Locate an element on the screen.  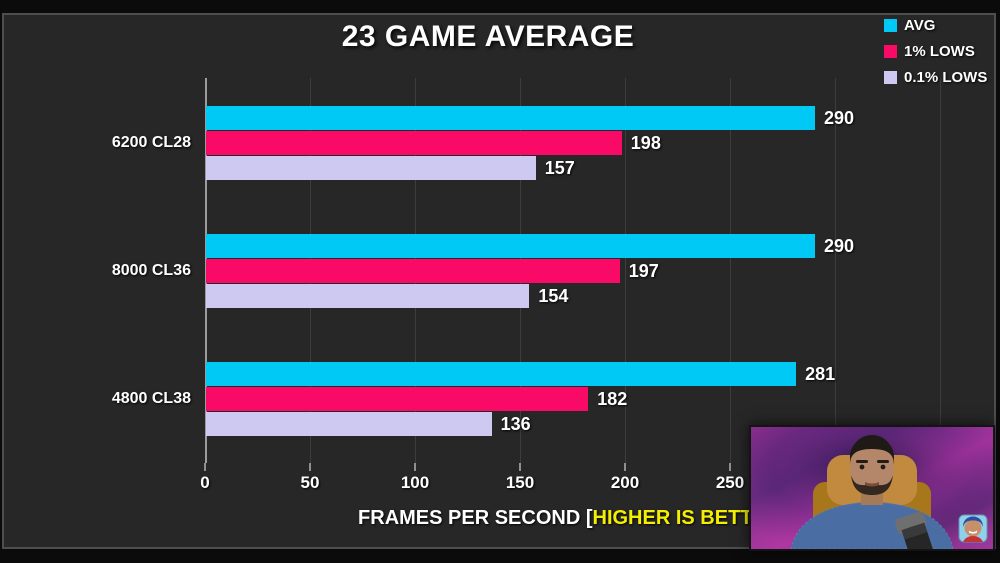
legend-item: 0.1% LOWS is located at coordinates (936, 77).